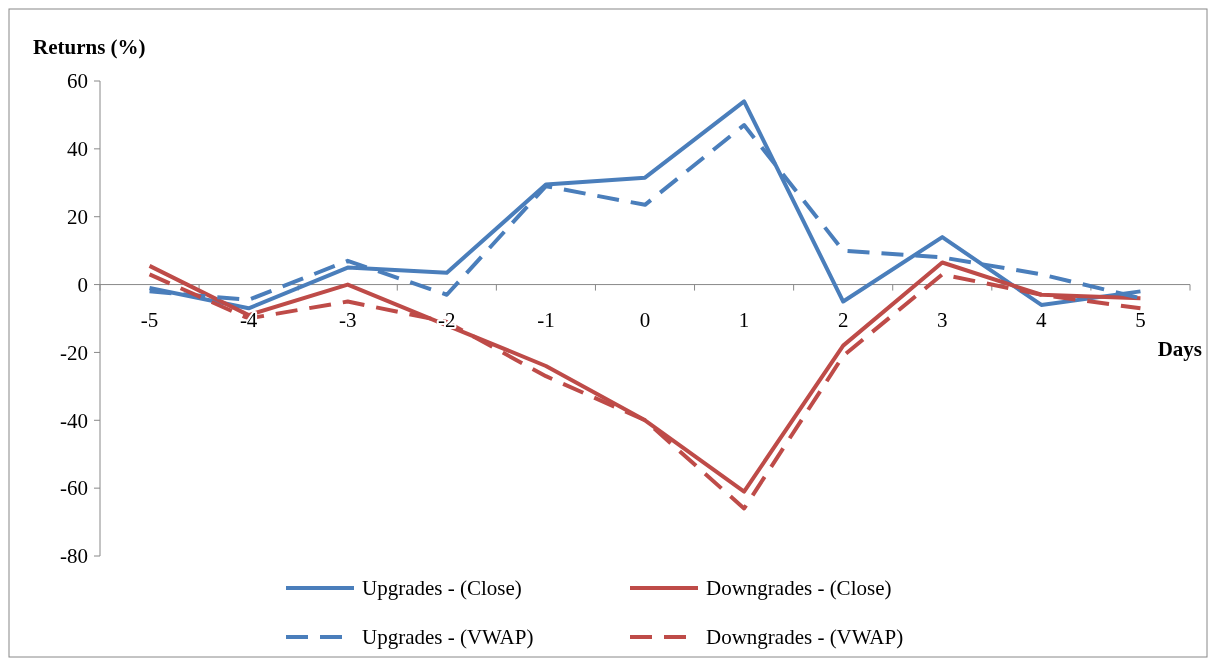 Image resolution: width=1216 pixels, height=660 pixels. What do you see at coordinates (1179, 349) in the screenshot?
I see `x-axis-title: Days` at bounding box center [1179, 349].